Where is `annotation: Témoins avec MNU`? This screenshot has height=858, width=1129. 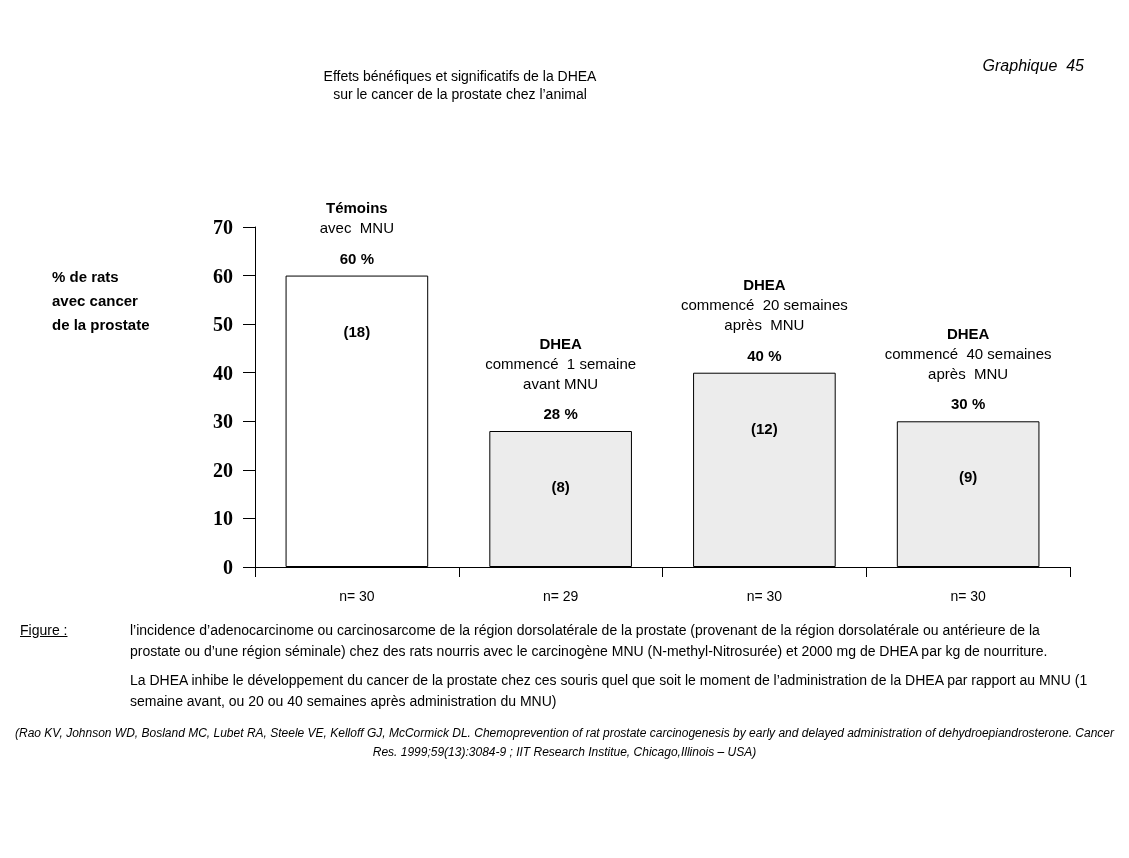
annotation: Témoins avec MNU is located at coordinates (356, 218).